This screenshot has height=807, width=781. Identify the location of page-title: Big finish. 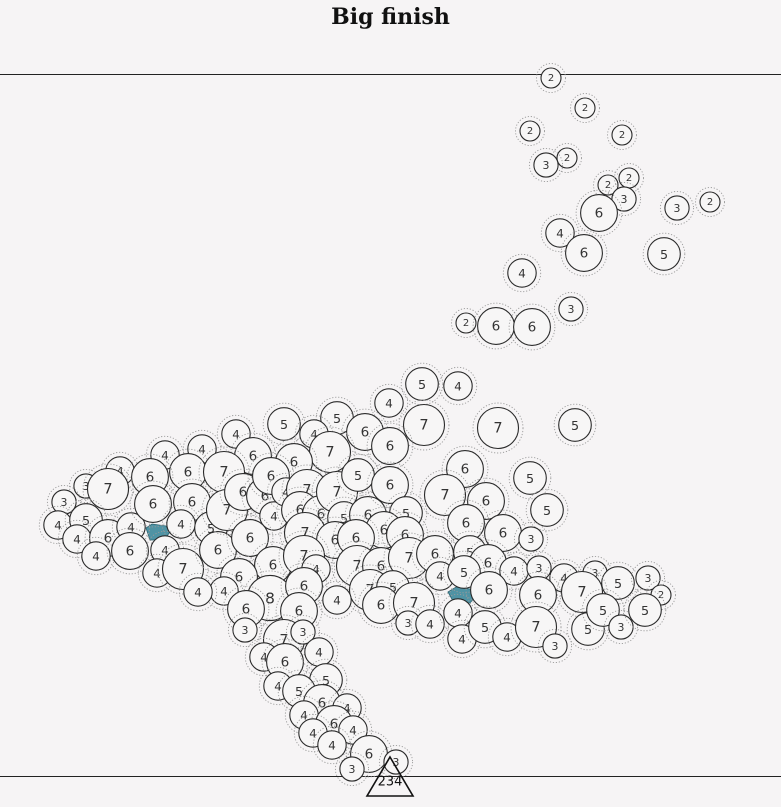
(390, 17).